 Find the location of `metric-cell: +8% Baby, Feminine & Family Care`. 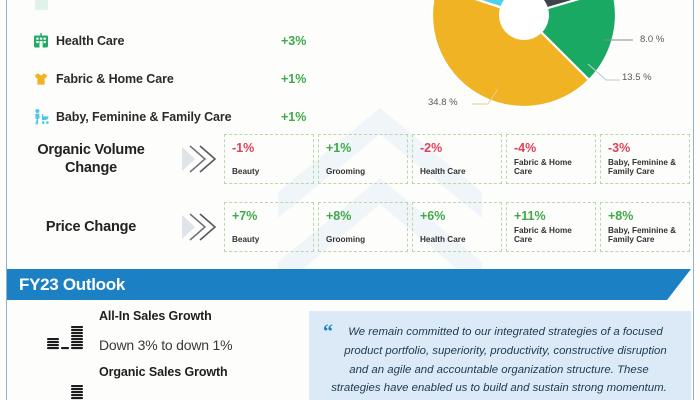

metric-cell: +8% Baby, Feminine & Family Care is located at coordinates (645, 227).